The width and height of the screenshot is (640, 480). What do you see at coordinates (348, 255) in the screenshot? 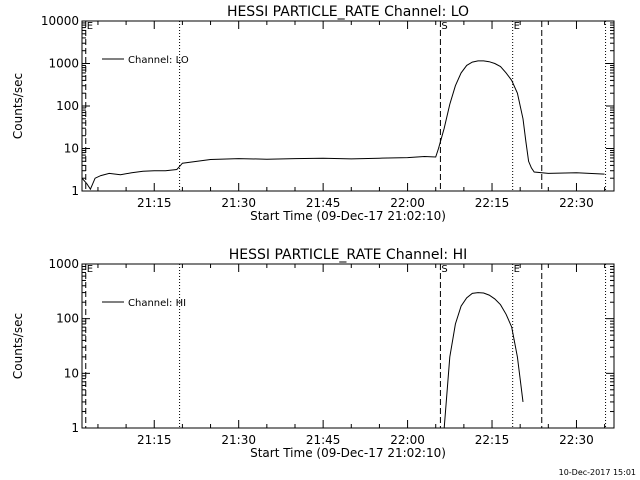
I see `chart-title: HESSI PARTICLE_RATE Channel: HI` at bounding box center [348, 255].